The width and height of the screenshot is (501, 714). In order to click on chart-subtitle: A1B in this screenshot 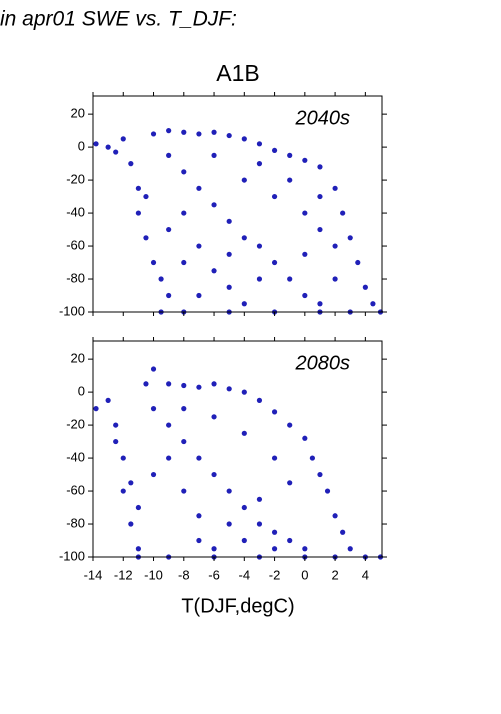, I will do `click(237, 73)`.